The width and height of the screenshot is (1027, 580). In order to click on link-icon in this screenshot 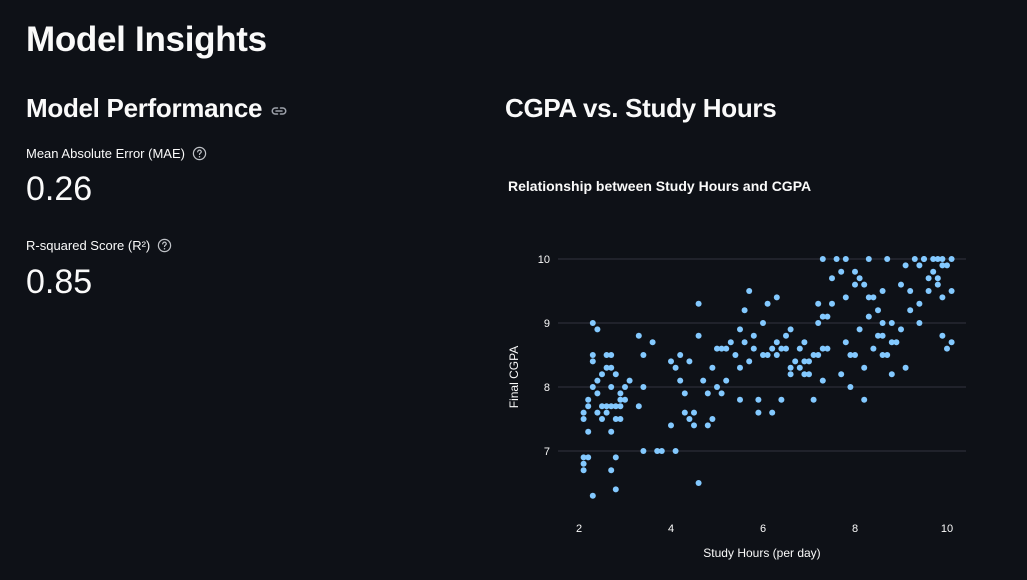, I will do `click(279, 111)`.